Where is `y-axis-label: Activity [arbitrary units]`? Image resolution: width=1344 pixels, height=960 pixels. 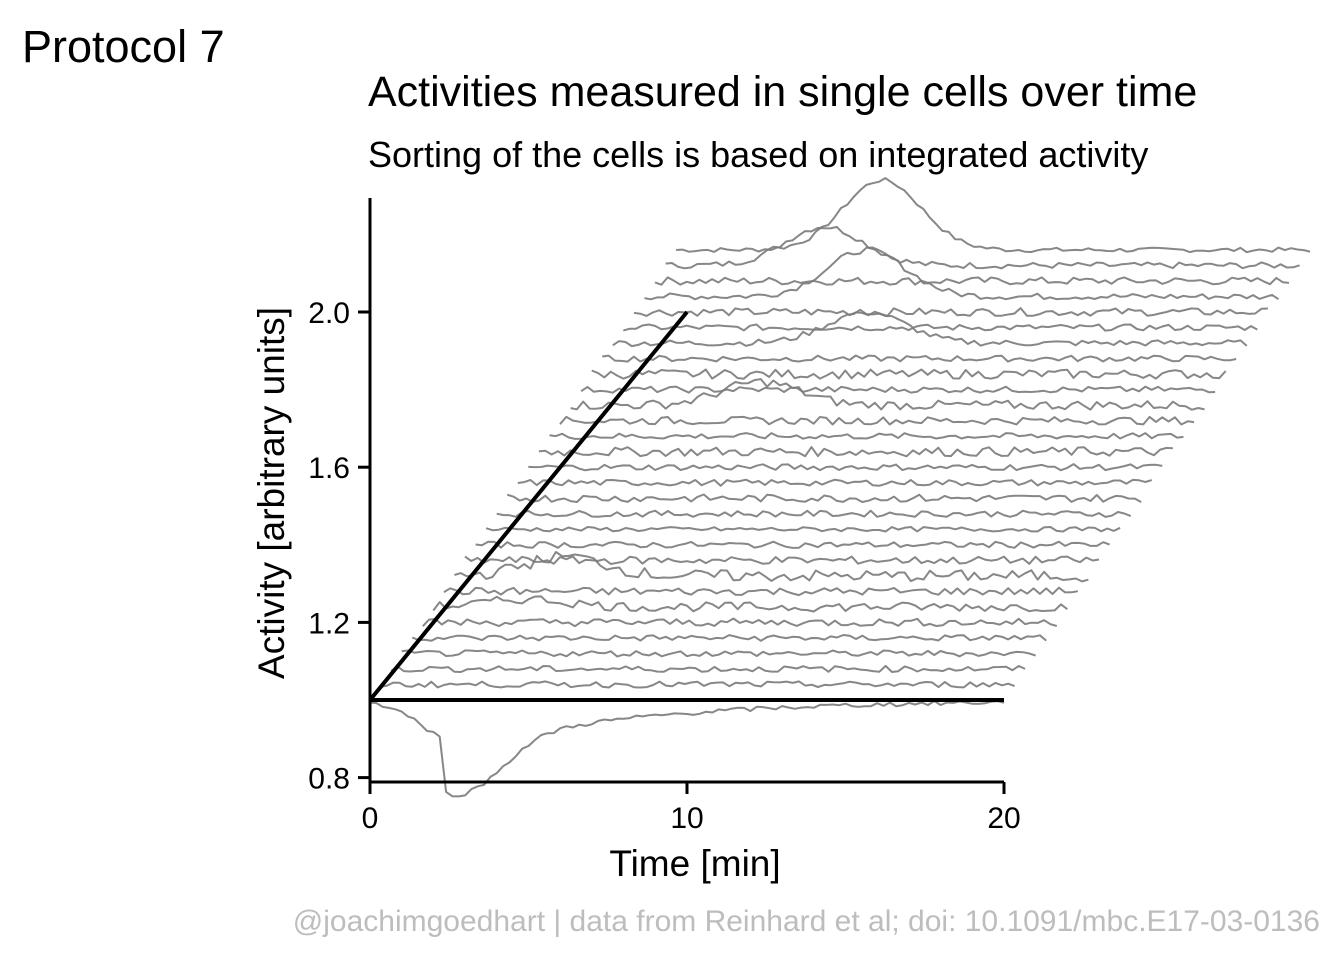
y-axis-label: Activity [arbitrary units] is located at coordinates (271, 493).